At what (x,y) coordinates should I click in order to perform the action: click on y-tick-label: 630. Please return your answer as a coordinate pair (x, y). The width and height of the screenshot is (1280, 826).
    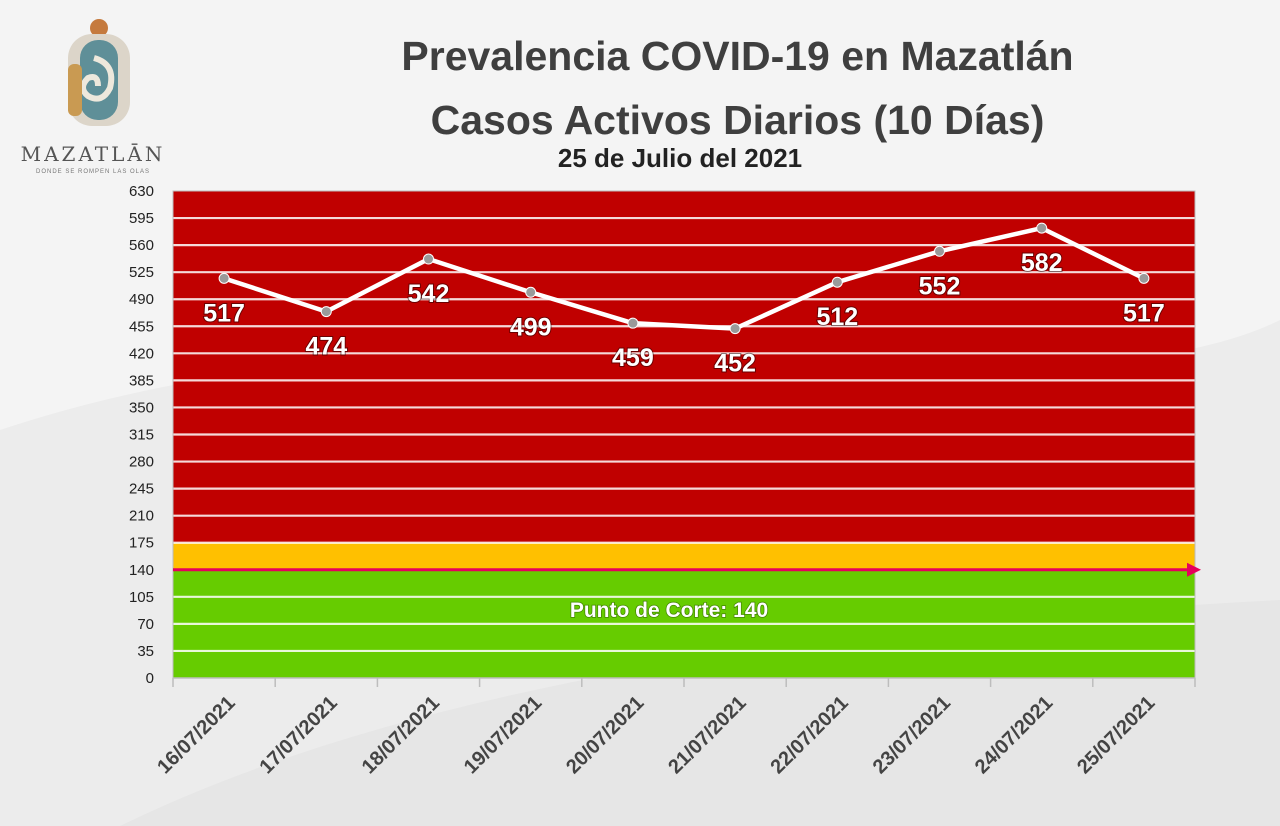
    Looking at the image, I should click on (141, 191).